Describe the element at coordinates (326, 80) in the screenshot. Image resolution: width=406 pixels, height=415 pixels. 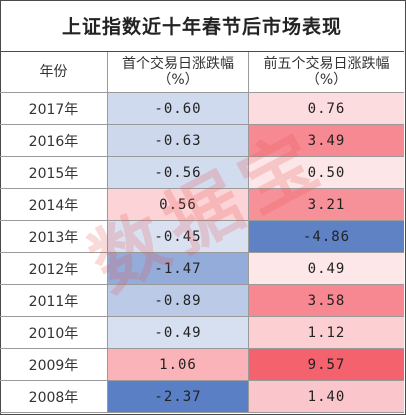
I see `header-first-five-unit: （%）` at that location.